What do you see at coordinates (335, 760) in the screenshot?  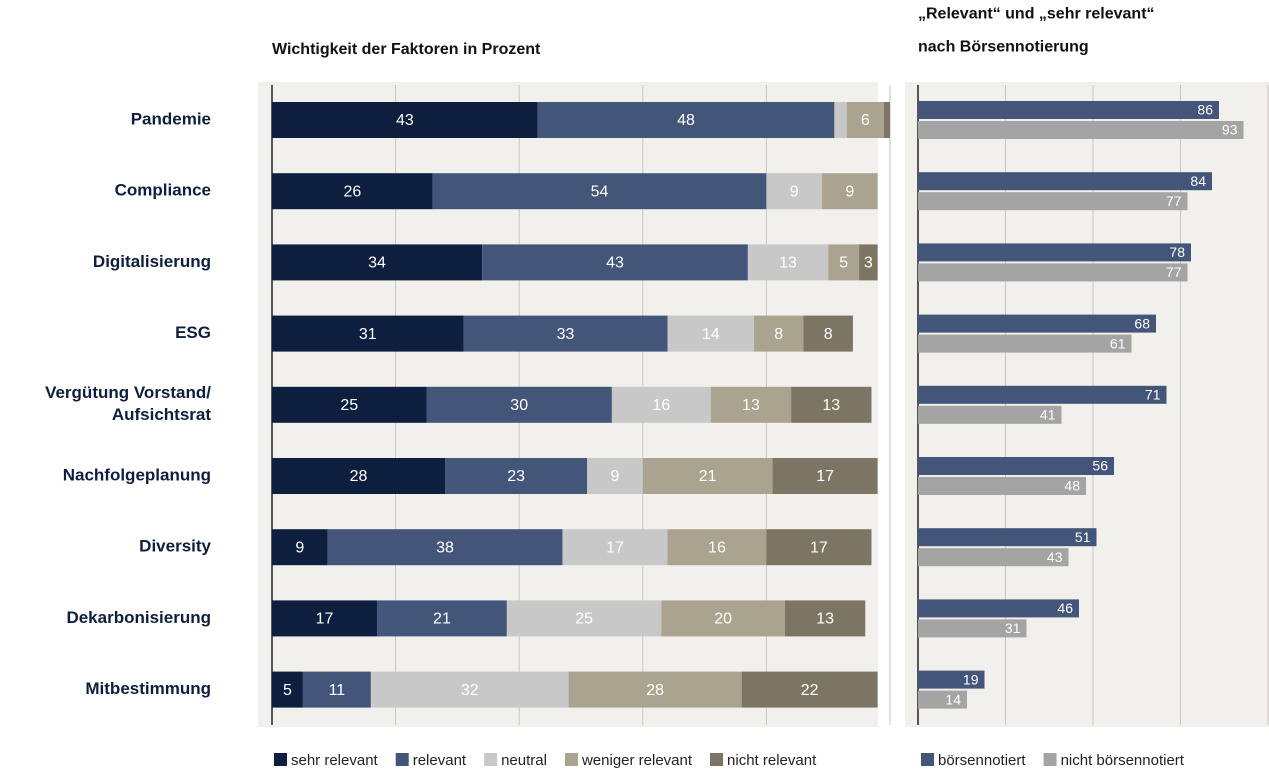 I see `legend-label: sehr relevant` at bounding box center [335, 760].